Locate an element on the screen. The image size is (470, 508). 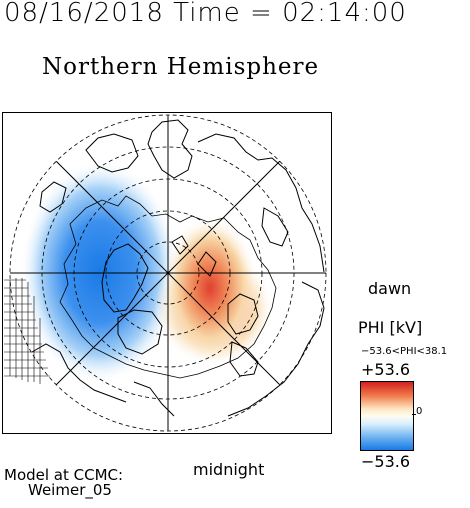
colorbar-title: PHI [kV] is located at coordinates (390, 327).